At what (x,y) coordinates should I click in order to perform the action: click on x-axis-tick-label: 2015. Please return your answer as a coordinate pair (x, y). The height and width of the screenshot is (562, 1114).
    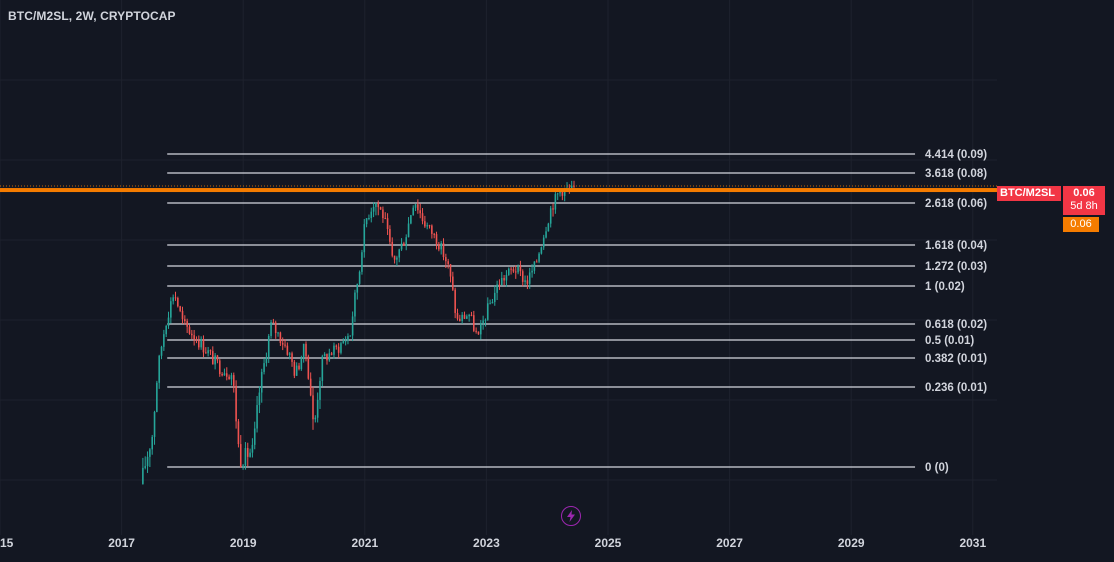
    Looking at the image, I should click on (7, 543).